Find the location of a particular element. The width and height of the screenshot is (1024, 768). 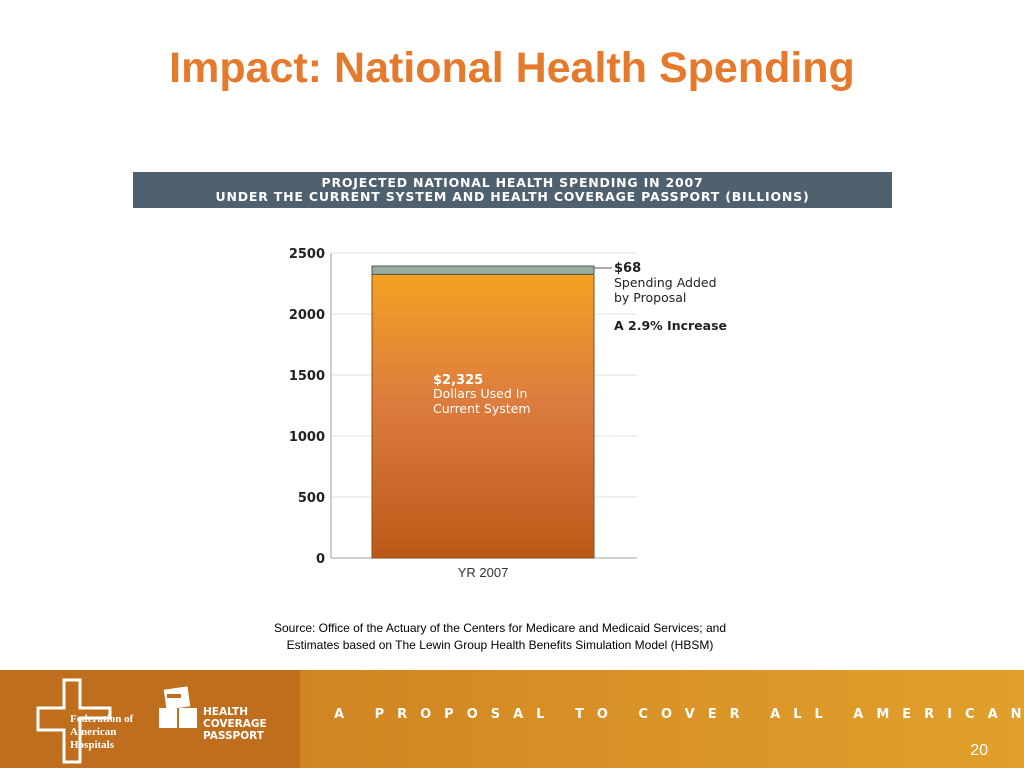

base-bar-desc-line-2: Current System is located at coordinates (482, 408).